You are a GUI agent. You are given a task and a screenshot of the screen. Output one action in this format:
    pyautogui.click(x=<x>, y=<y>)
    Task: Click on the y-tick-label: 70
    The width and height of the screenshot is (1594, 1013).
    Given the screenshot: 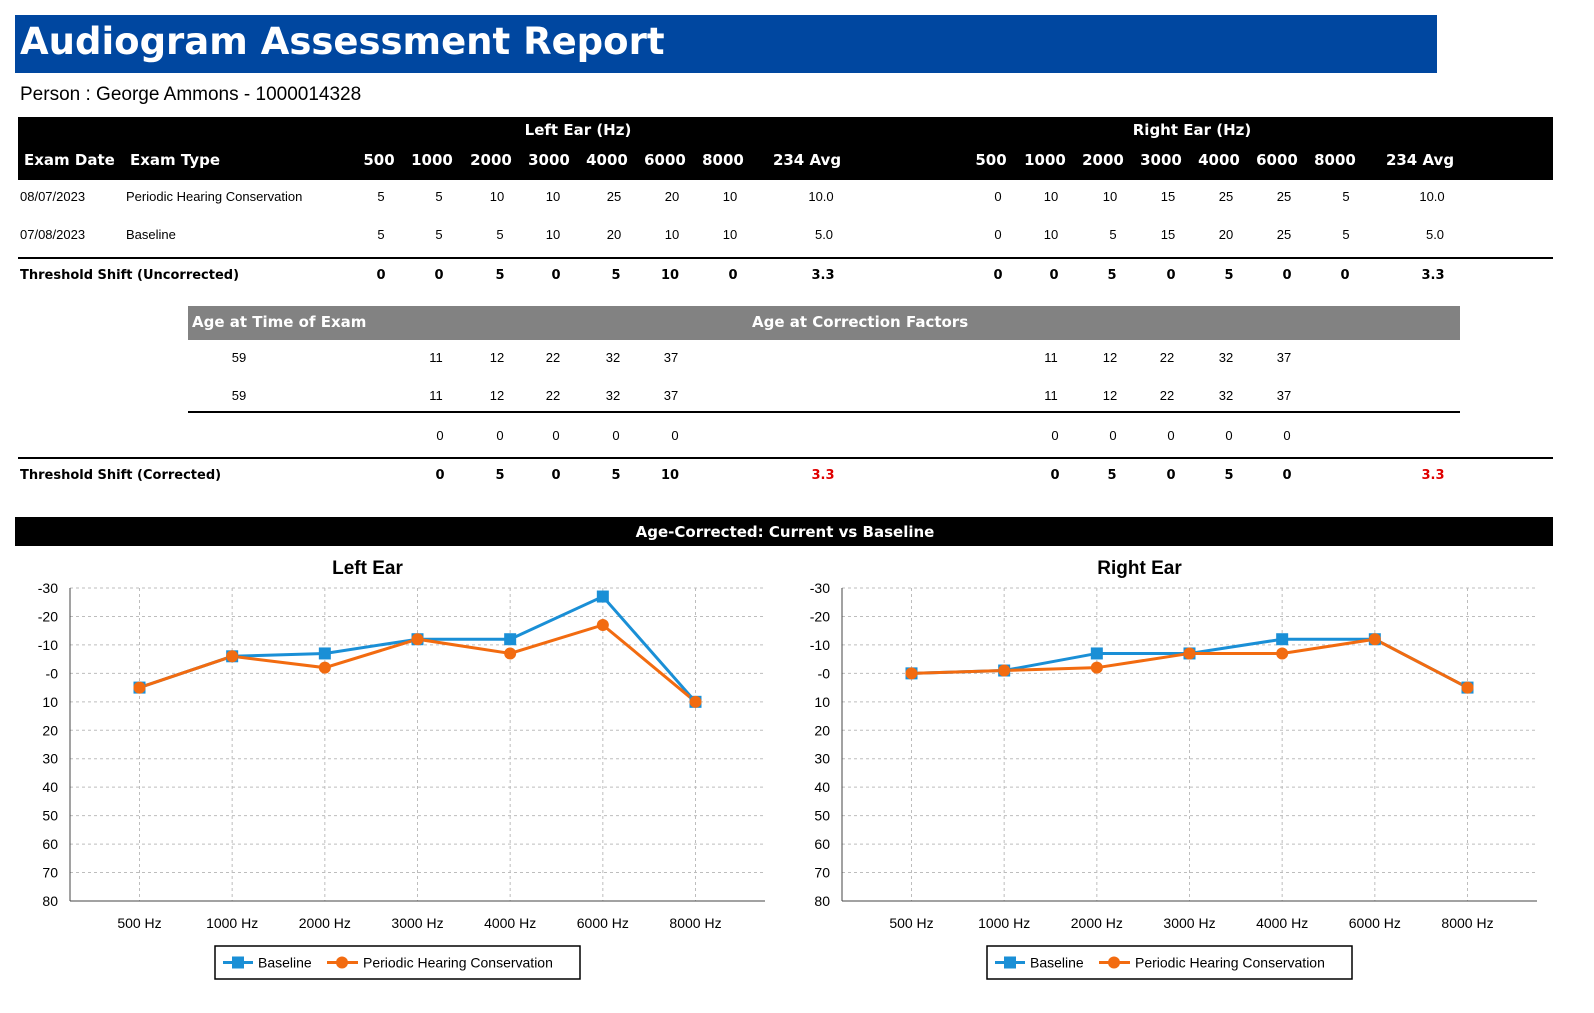 What is the action you would take?
    pyautogui.click(x=50, y=873)
    